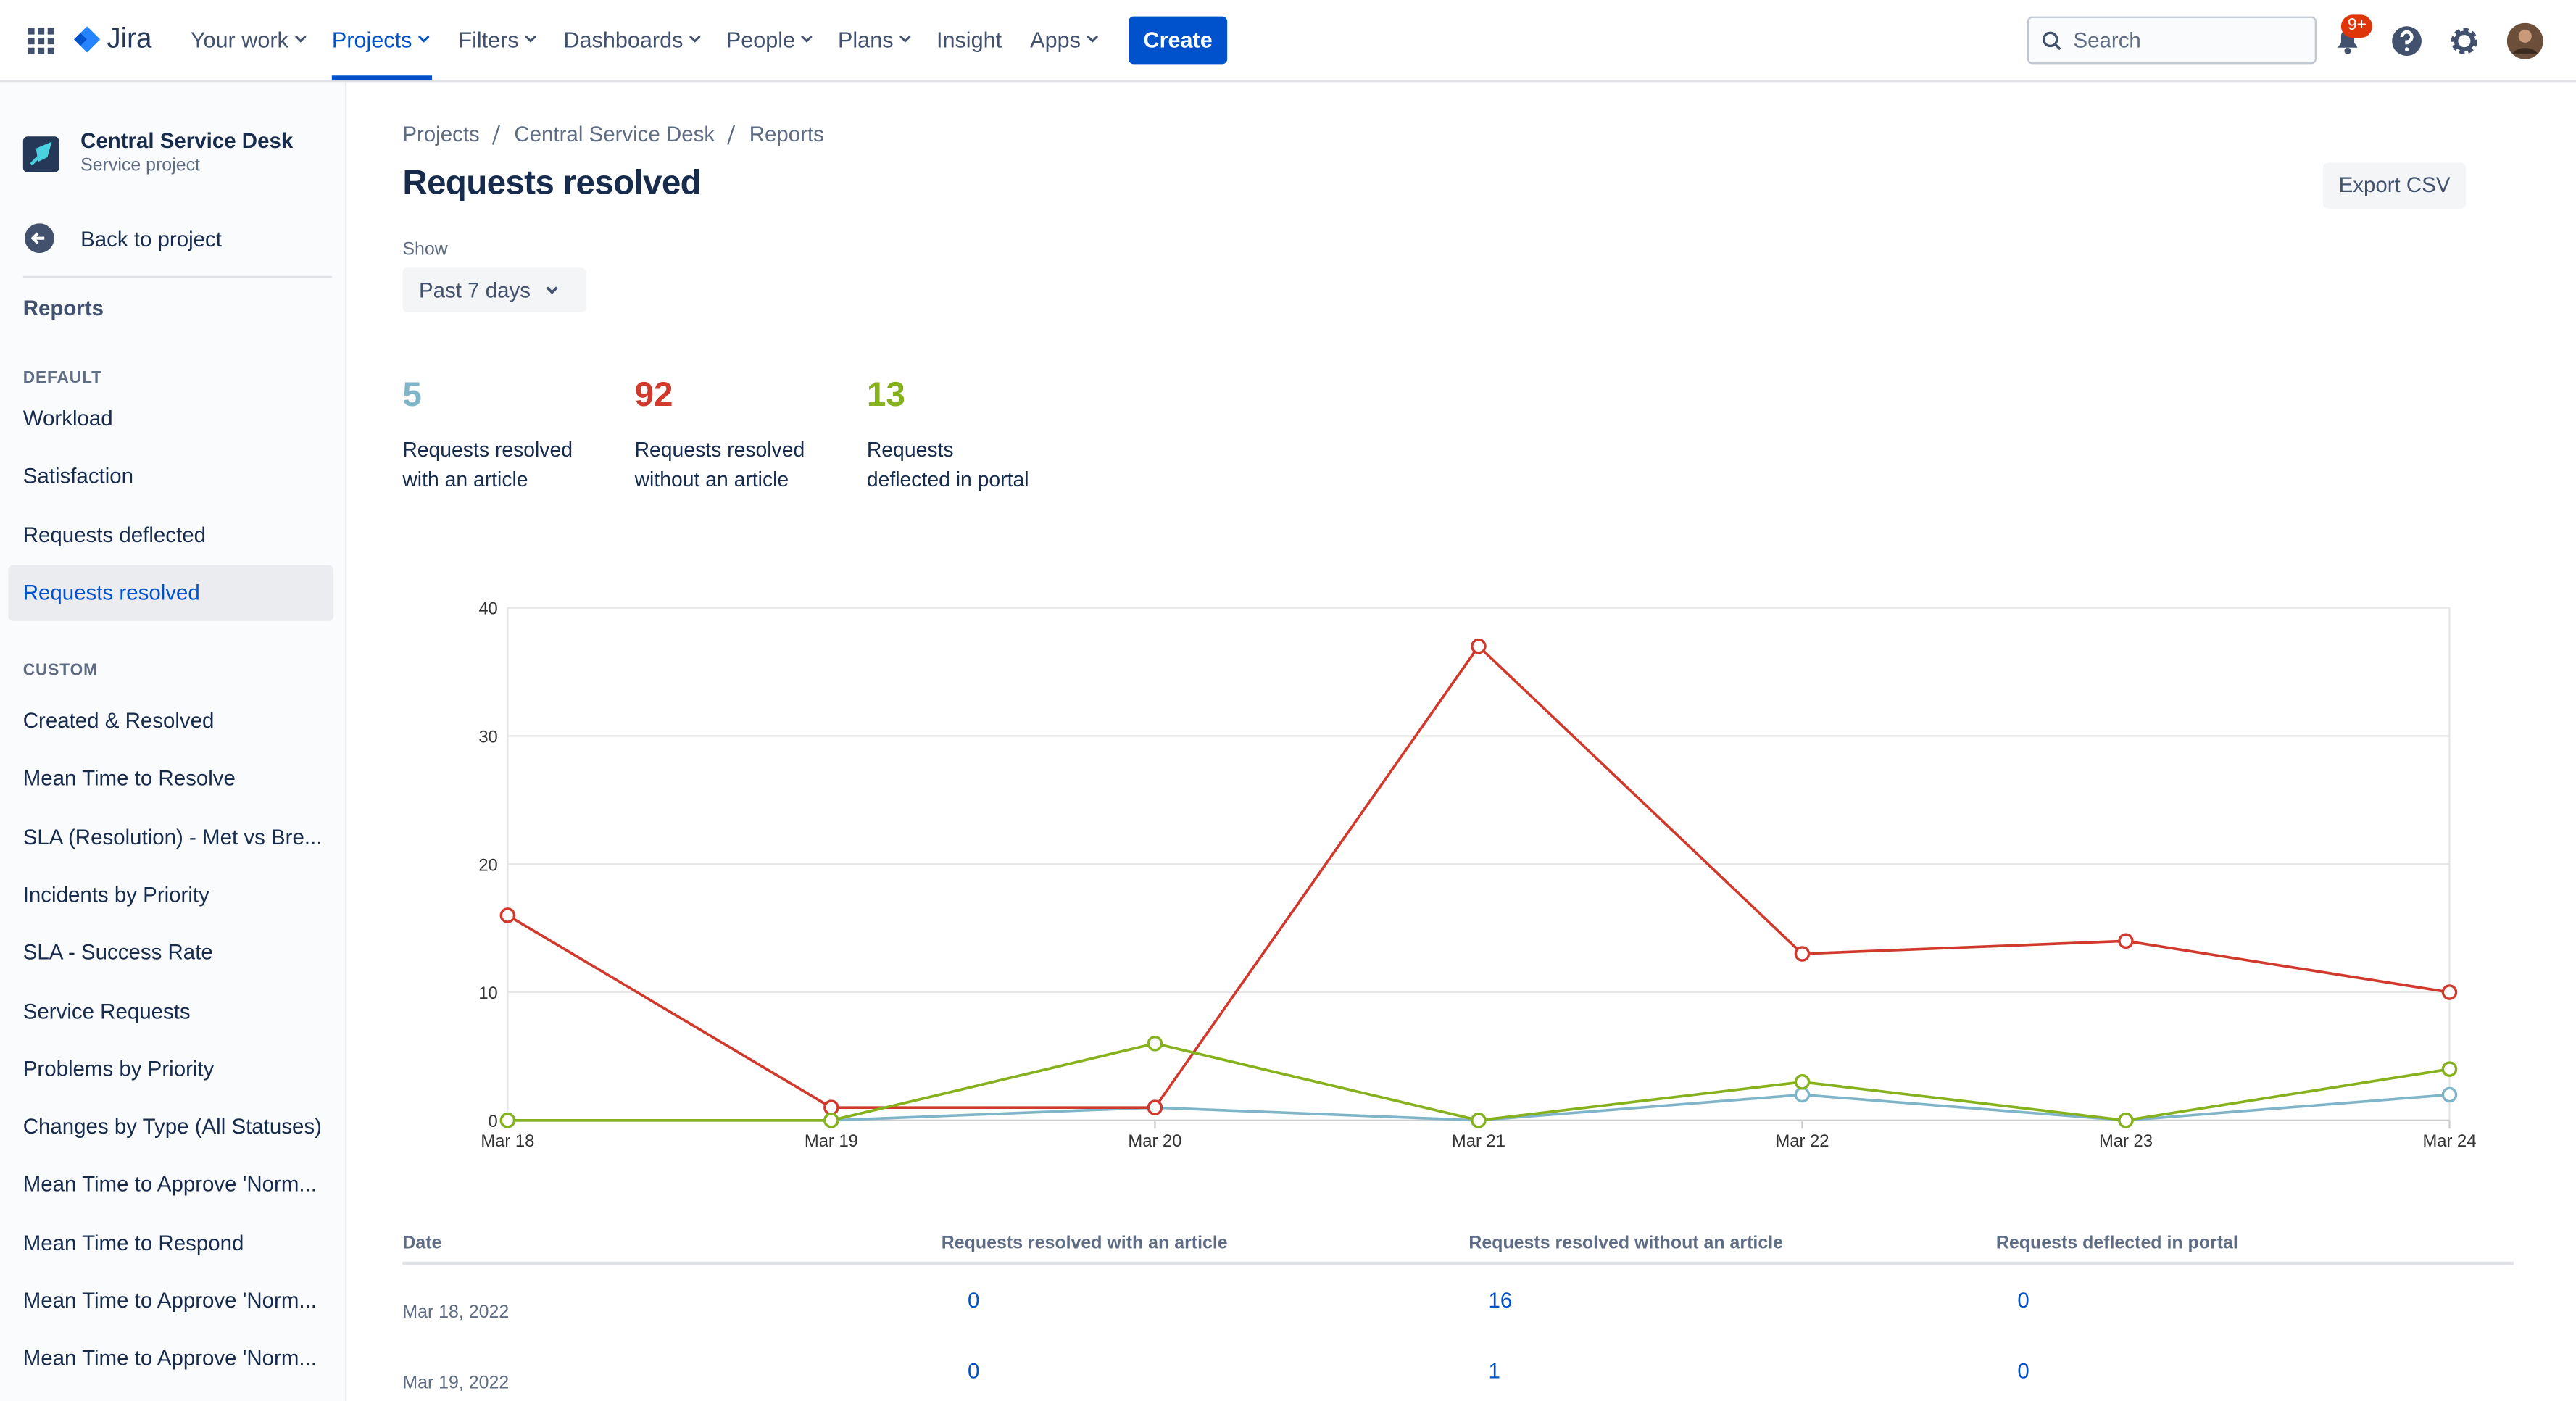 This screenshot has width=2576, height=1401. Describe the element at coordinates (129, 778) in the screenshot. I see `sidebar-item: Mean Time to Resolve` at that location.